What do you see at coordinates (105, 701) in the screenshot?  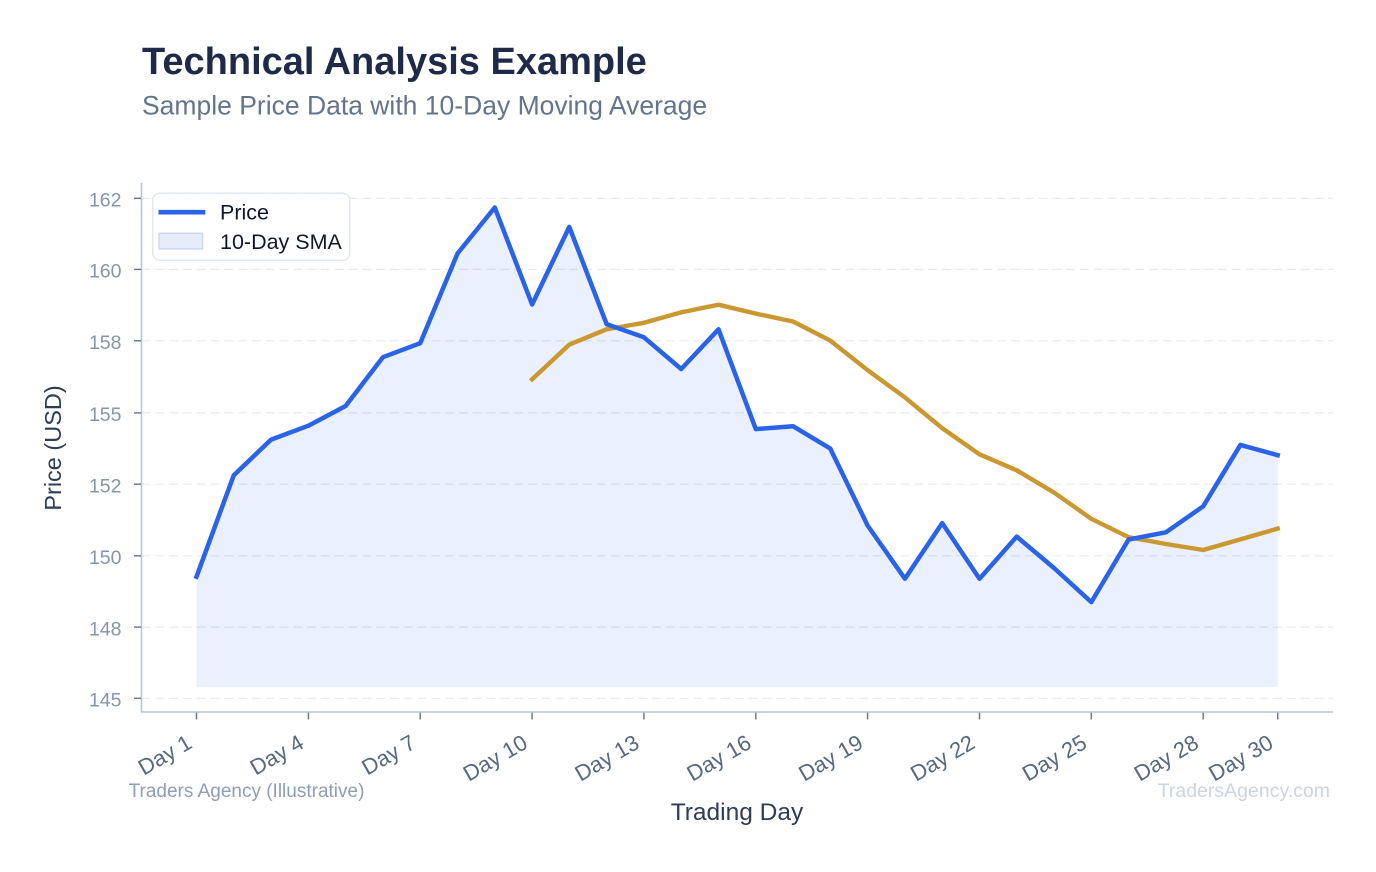 I see `svg-text: 145` at bounding box center [105, 701].